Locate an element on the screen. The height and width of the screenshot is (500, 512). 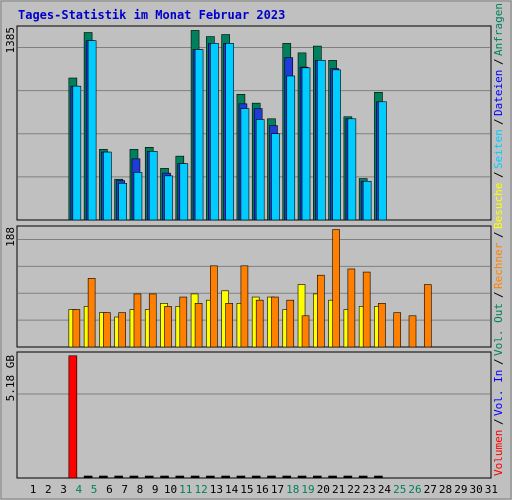
legend-volumen: Volumen is located at coordinates (498, 453).